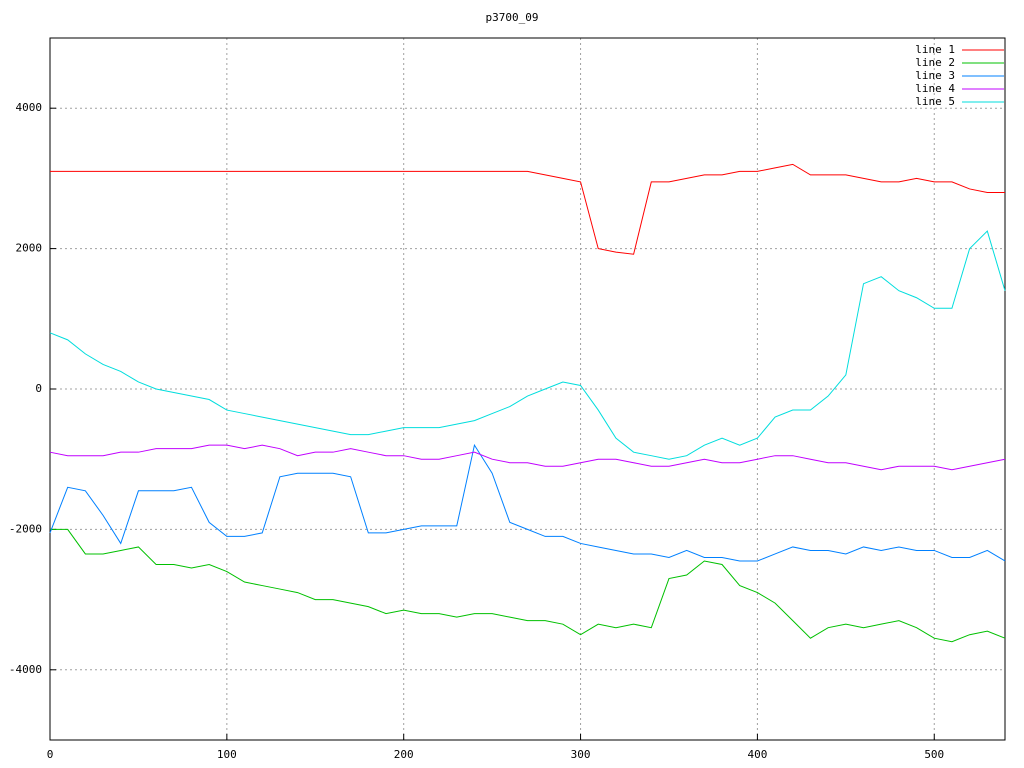  Describe the element at coordinates (934, 754) in the screenshot. I see `x-tick-label: 500` at that location.